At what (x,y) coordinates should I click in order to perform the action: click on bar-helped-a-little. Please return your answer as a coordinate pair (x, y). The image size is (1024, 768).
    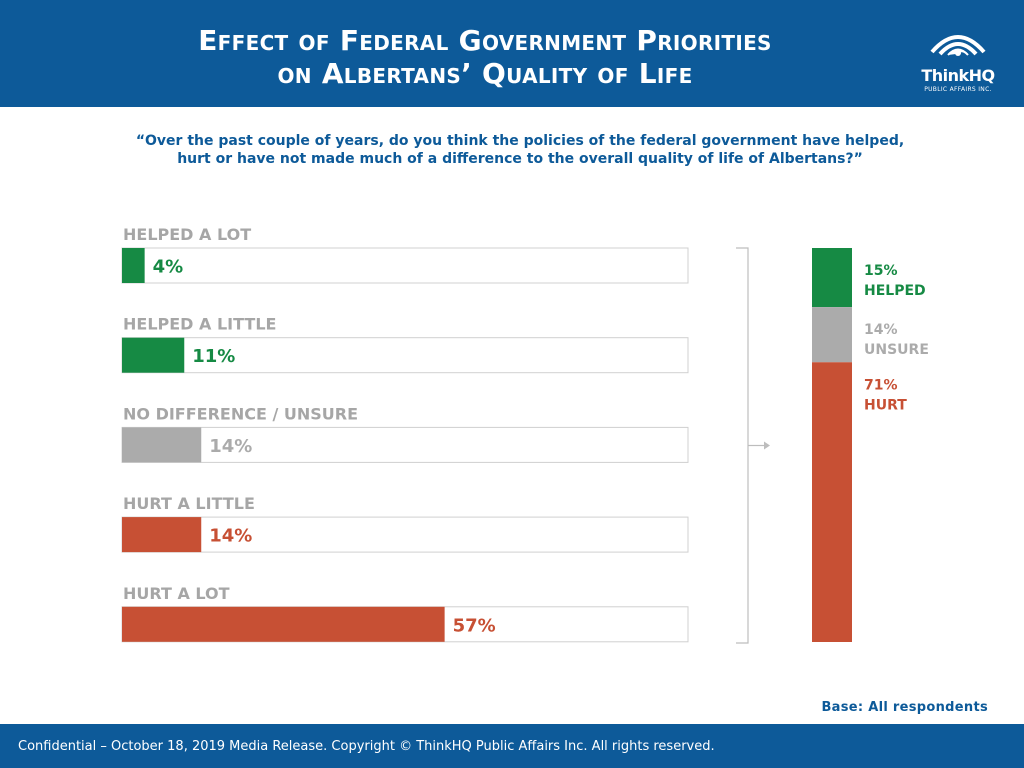
    Looking at the image, I should click on (153, 355).